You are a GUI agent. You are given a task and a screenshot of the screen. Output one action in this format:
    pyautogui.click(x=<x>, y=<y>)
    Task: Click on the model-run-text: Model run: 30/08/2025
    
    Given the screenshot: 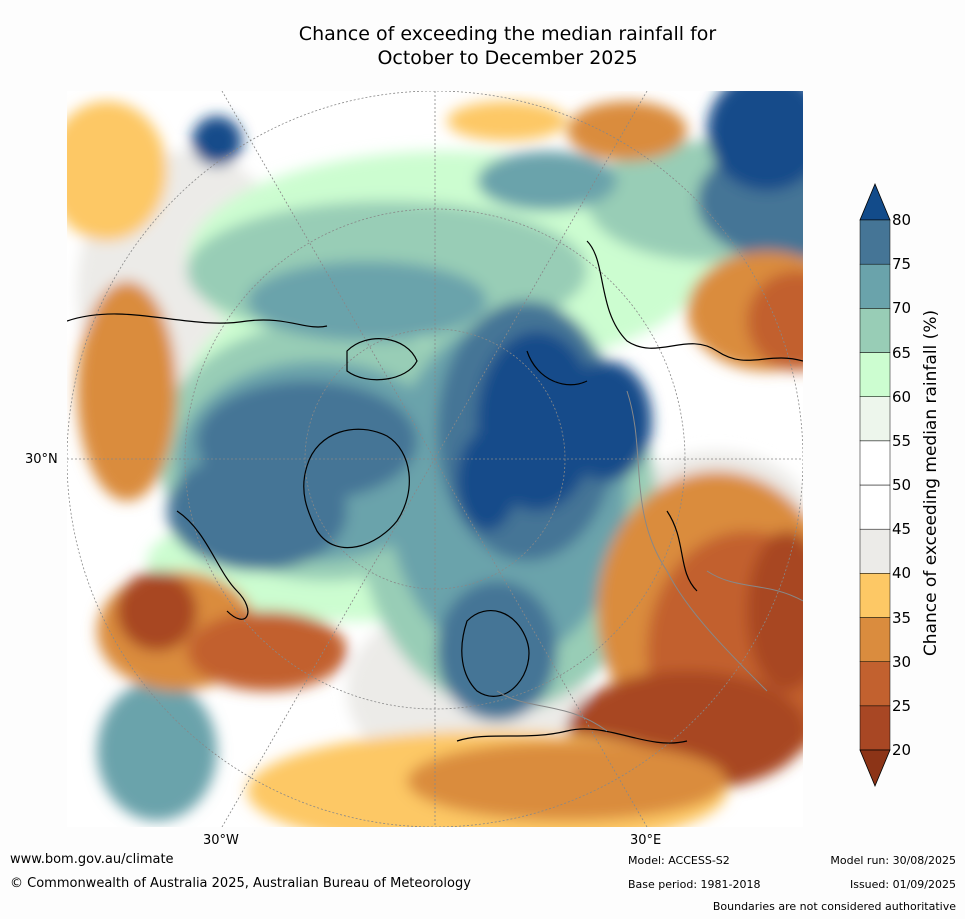 What is the action you would take?
    pyautogui.click(x=893, y=860)
    